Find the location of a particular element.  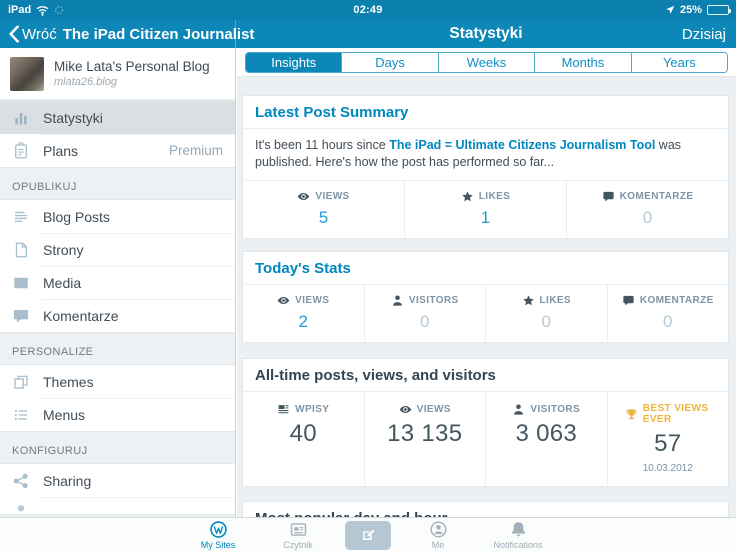

bell-icon is located at coordinates (518, 529).